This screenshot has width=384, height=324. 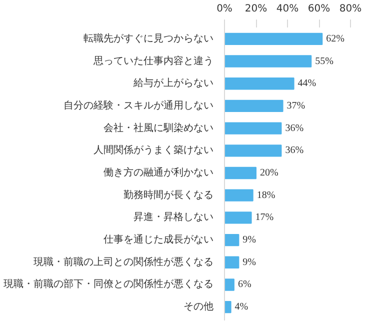 I want to click on y-tick-label: 転職先がすぐに見つからない, so click(x=149, y=38).